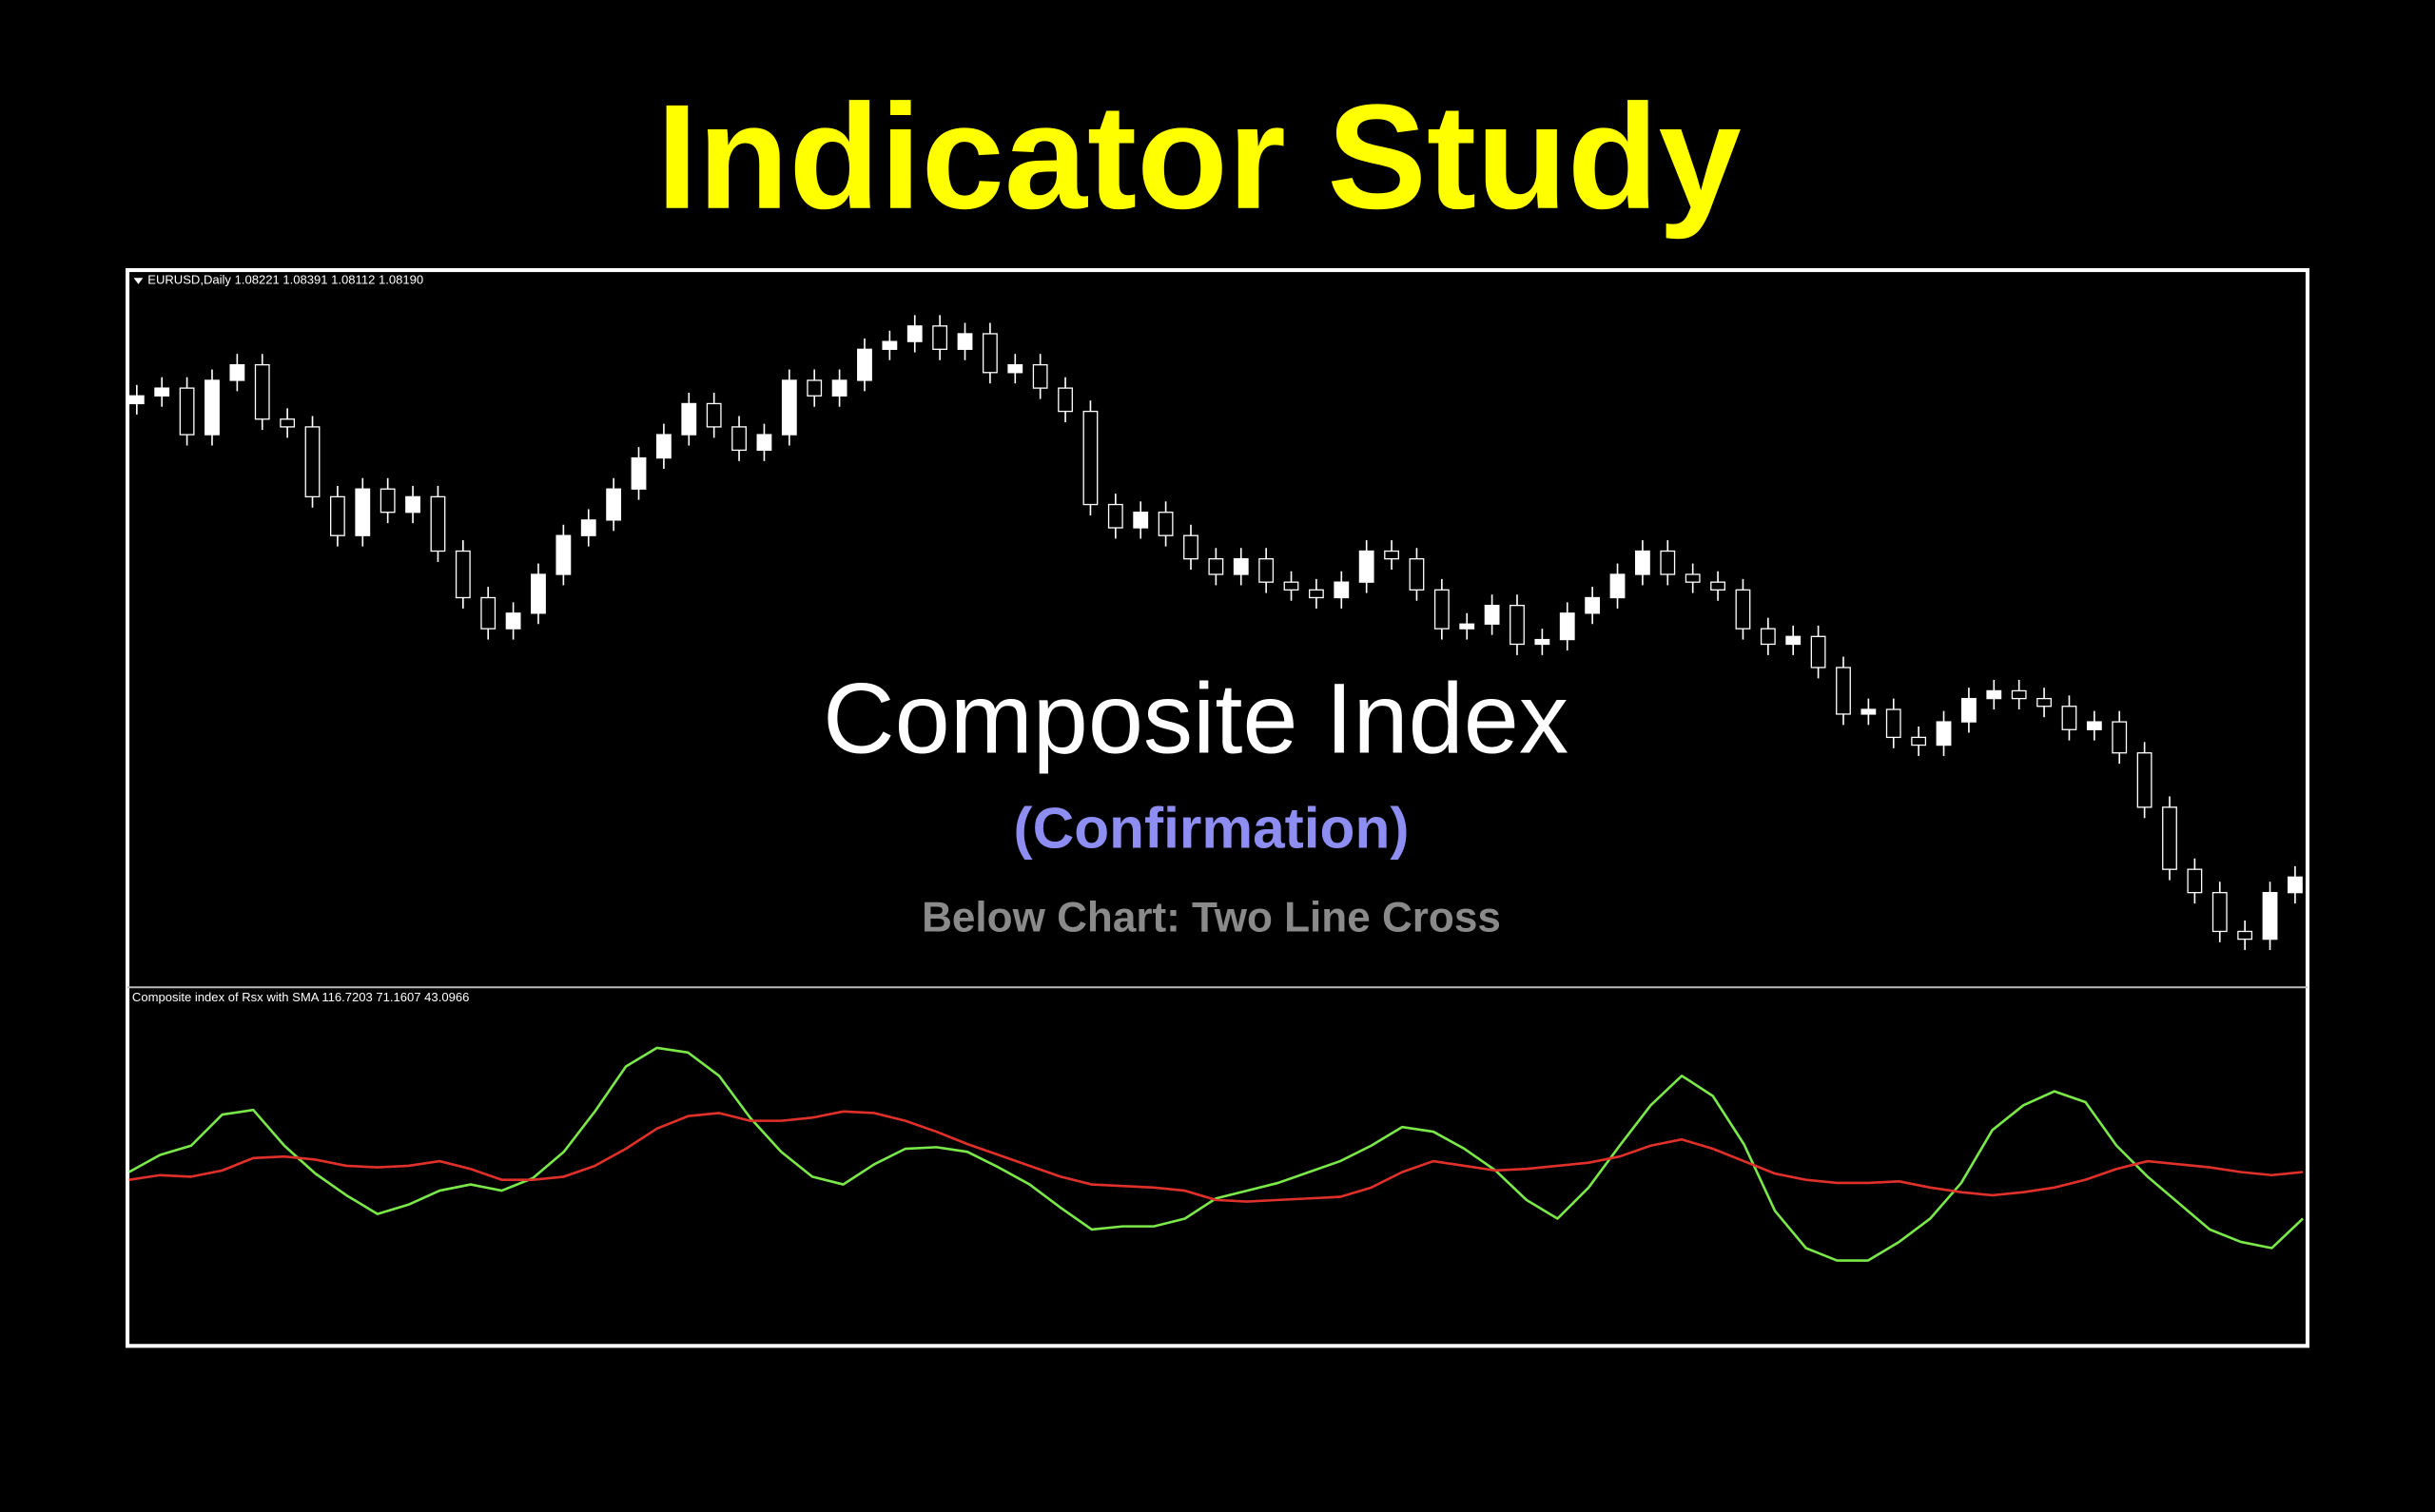 The height and width of the screenshot is (1512, 2435). What do you see at coordinates (1211, 827) in the screenshot?
I see `overlay-subheading: (Confirmation)` at bounding box center [1211, 827].